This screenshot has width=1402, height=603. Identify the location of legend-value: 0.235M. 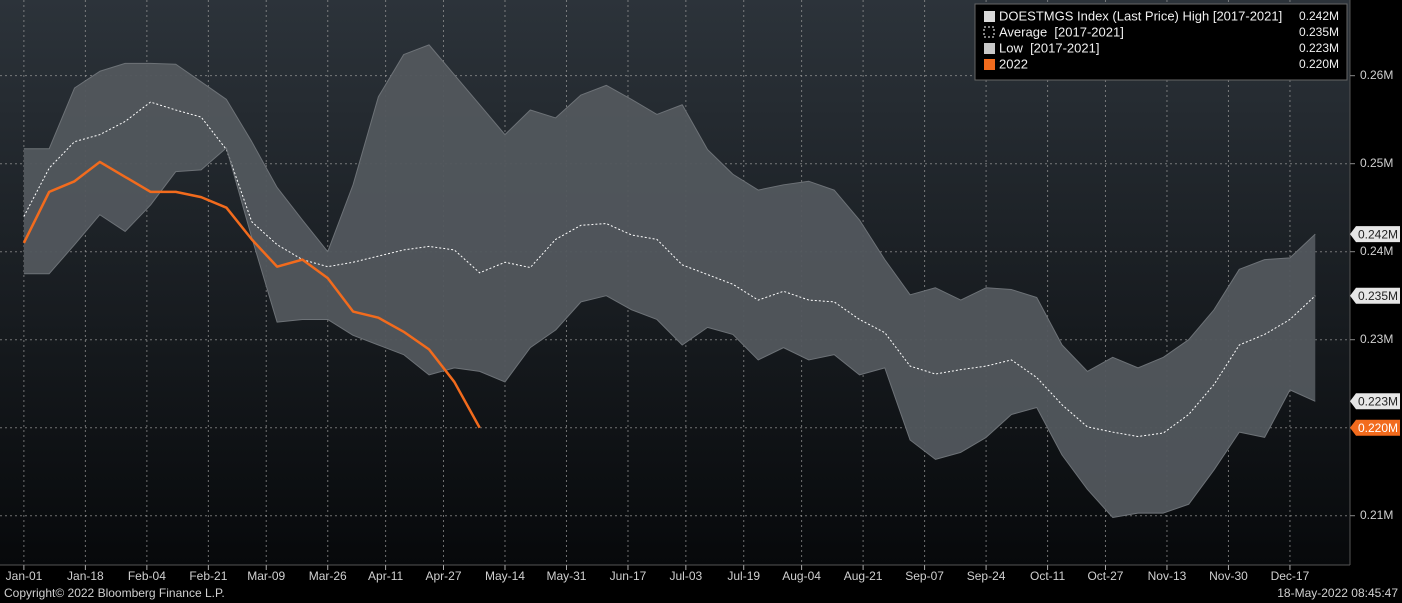
(1319, 32).